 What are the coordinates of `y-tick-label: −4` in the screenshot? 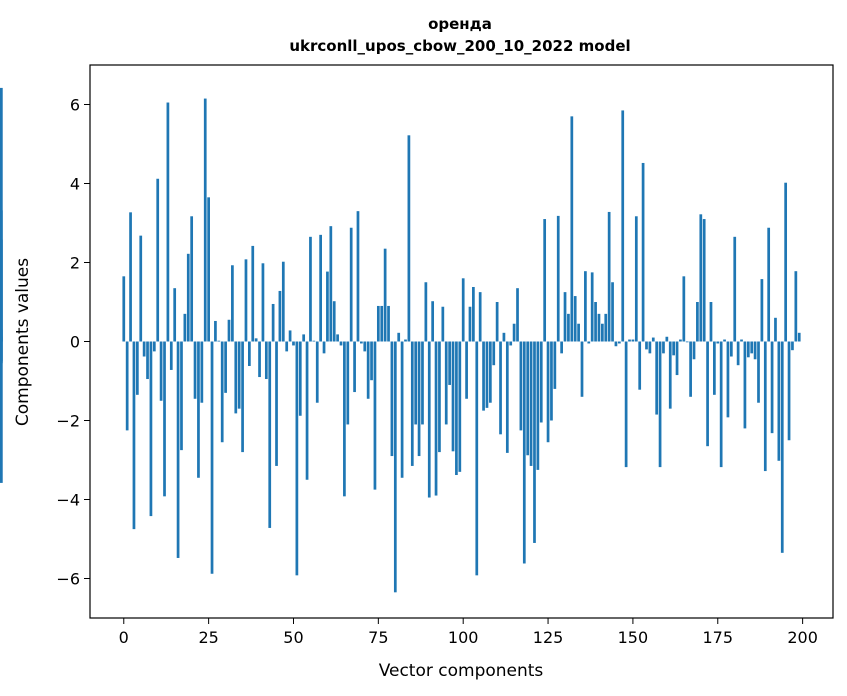 It's located at (68, 500).